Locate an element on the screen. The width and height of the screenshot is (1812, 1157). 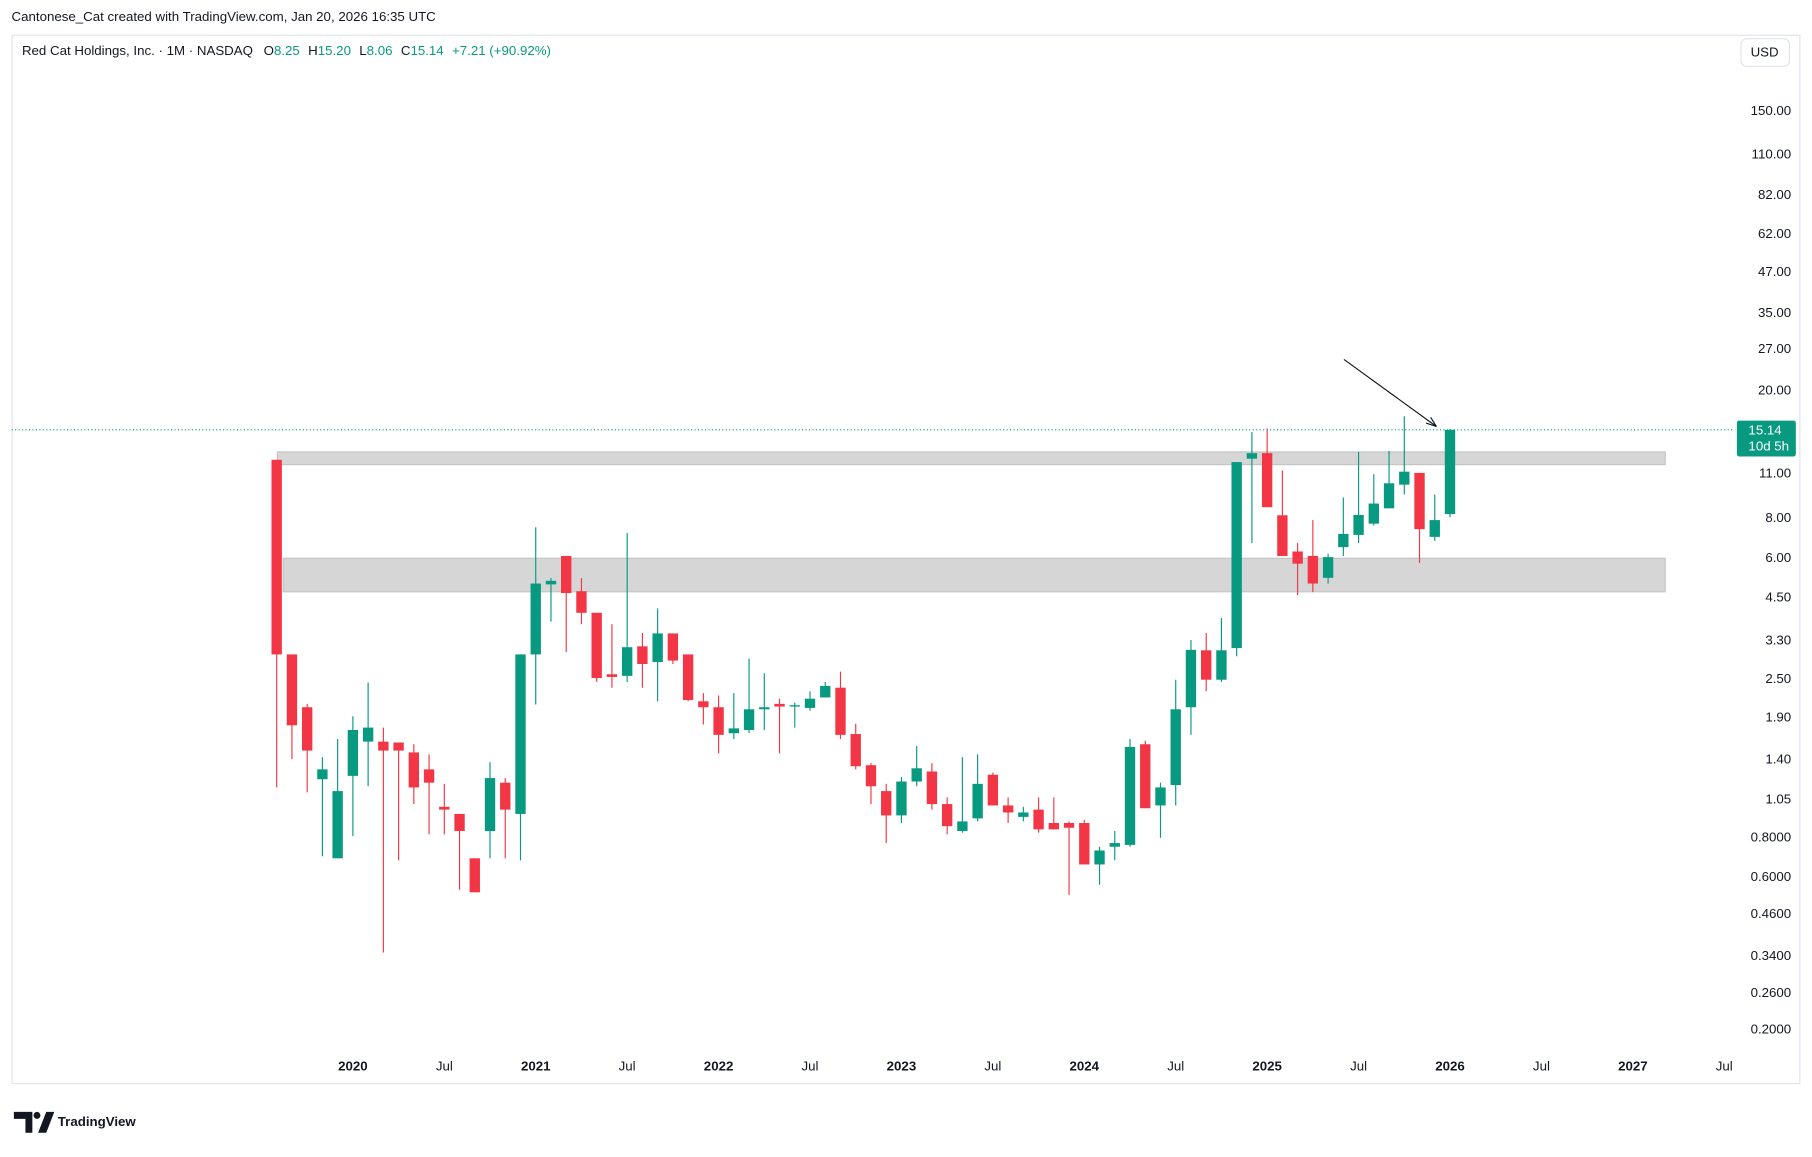
y-tick-label: 20.00 is located at coordinates (1774, 390).